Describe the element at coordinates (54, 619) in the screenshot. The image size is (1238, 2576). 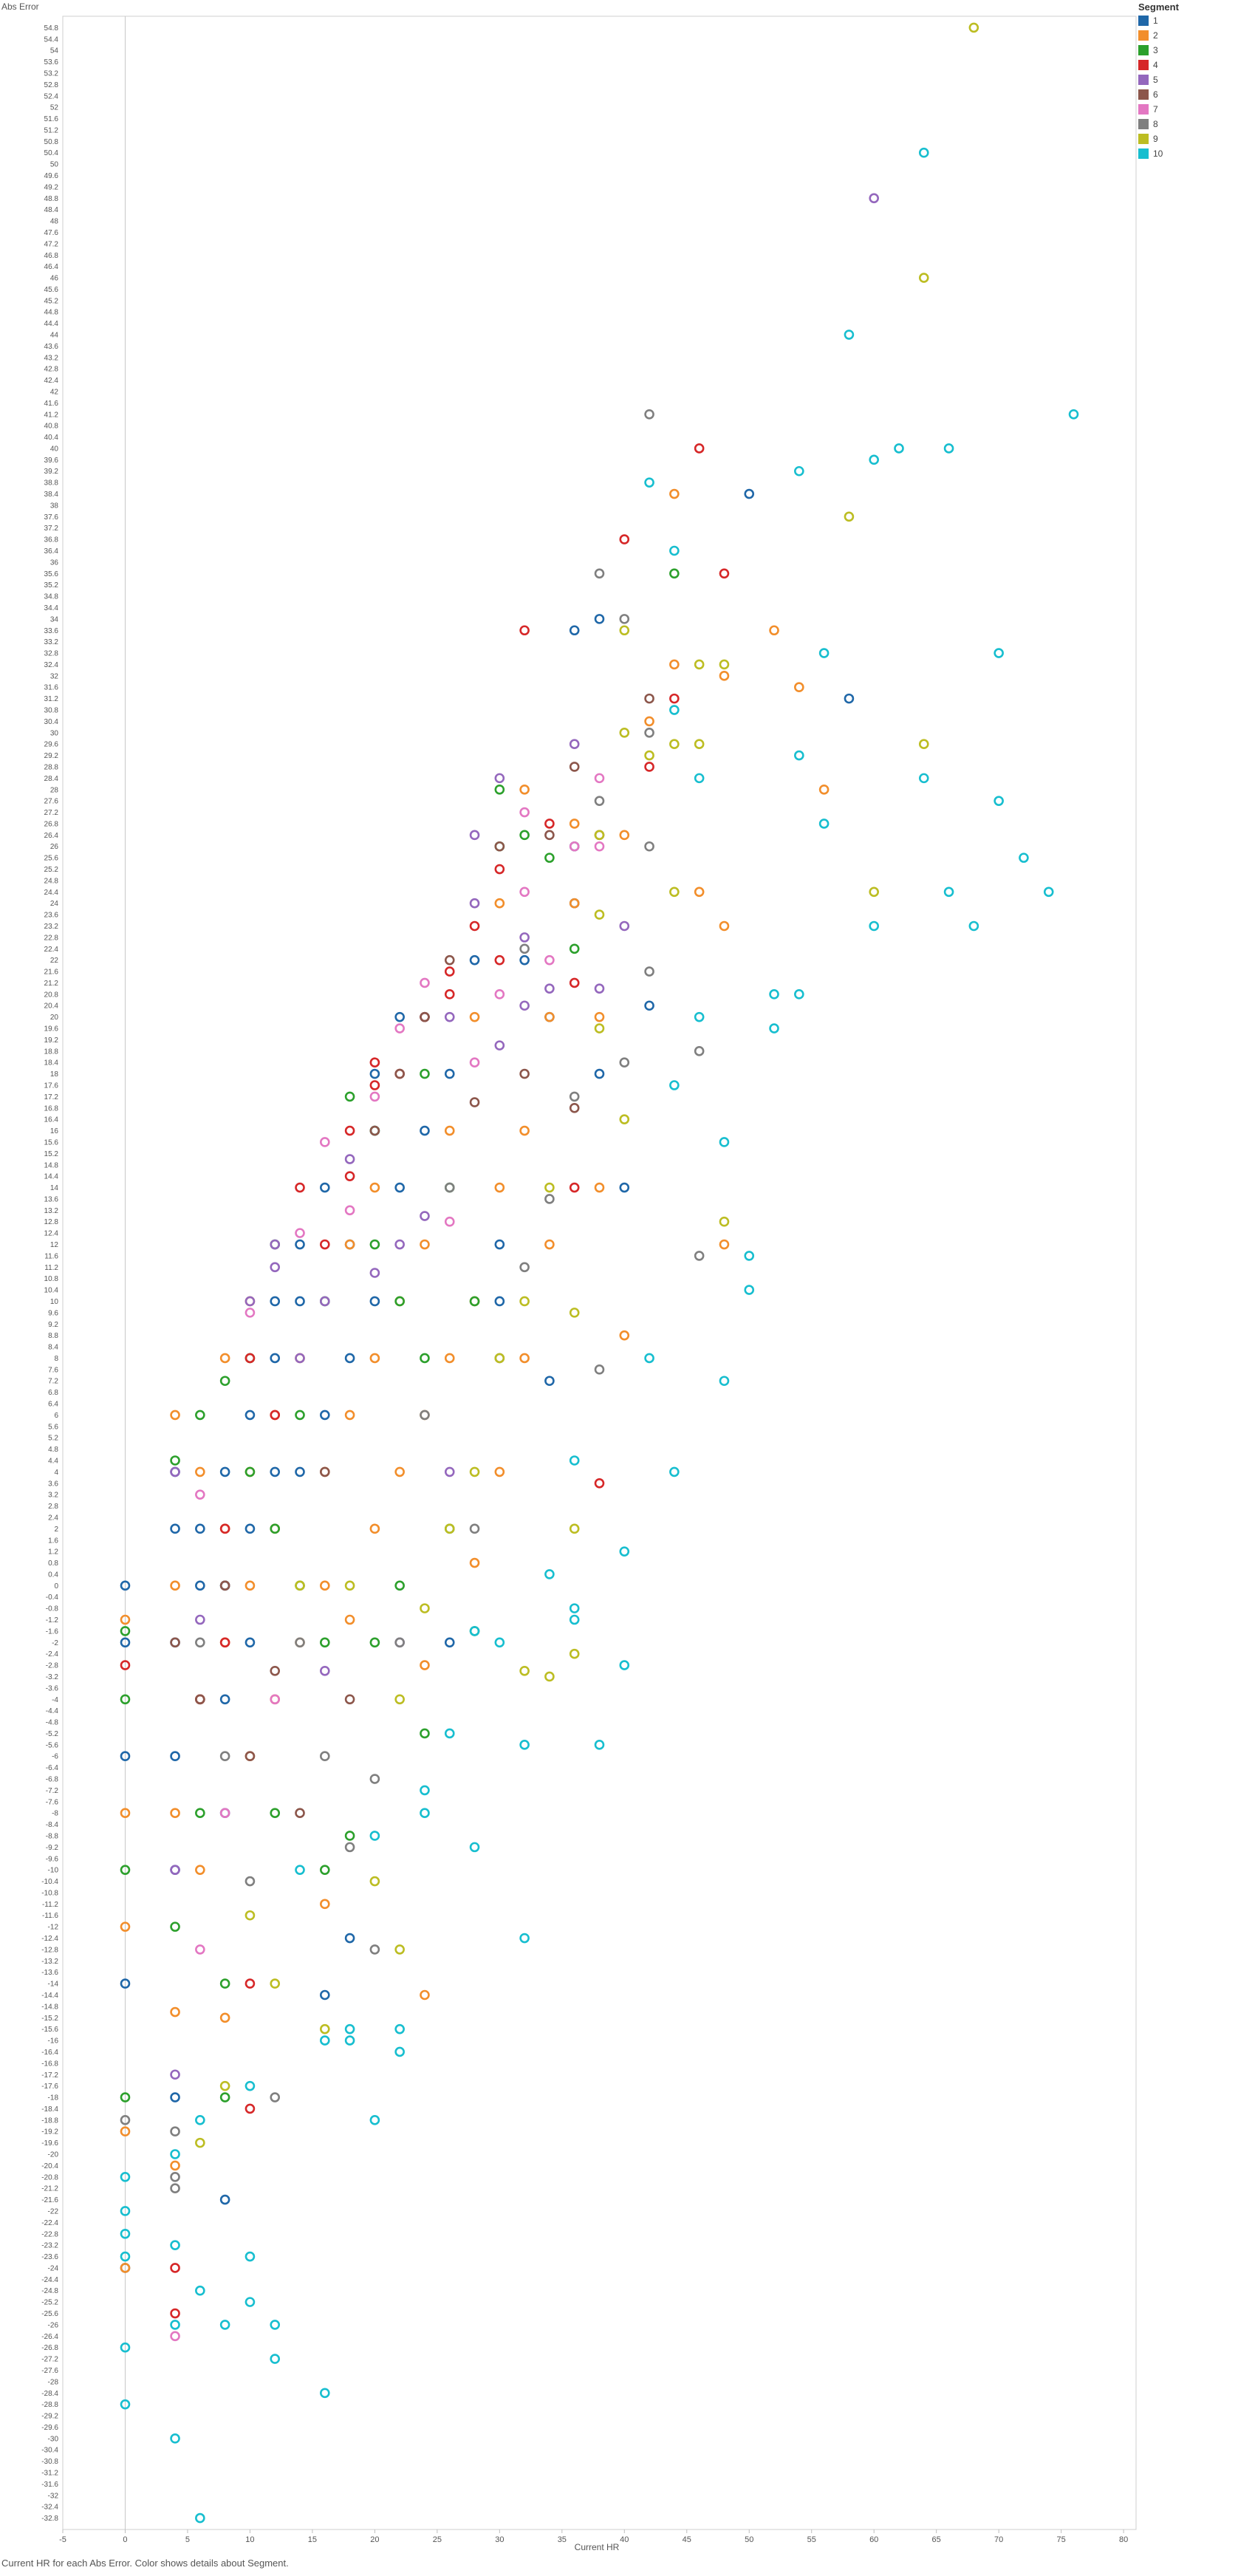
I see `y-tick-label: 34` at that location.